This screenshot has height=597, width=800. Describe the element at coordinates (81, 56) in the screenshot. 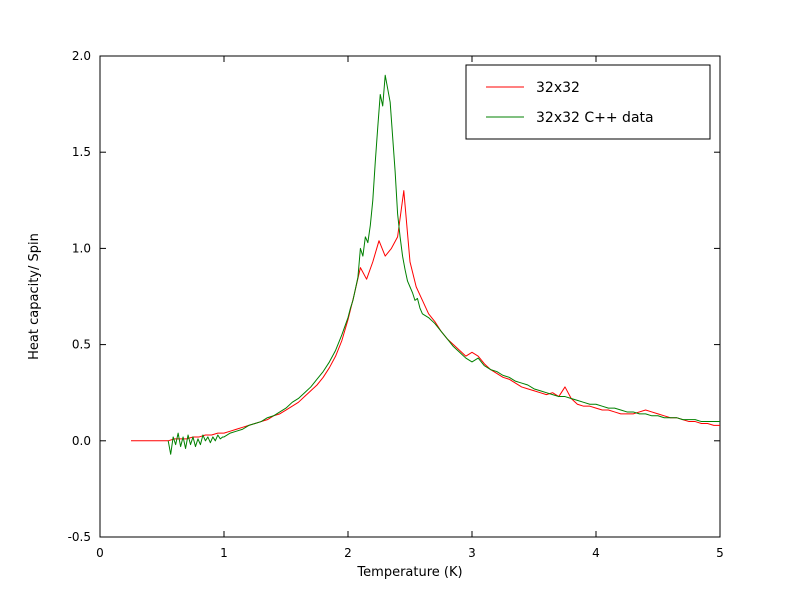

I see `y-tick-label: 2.0` at that location.